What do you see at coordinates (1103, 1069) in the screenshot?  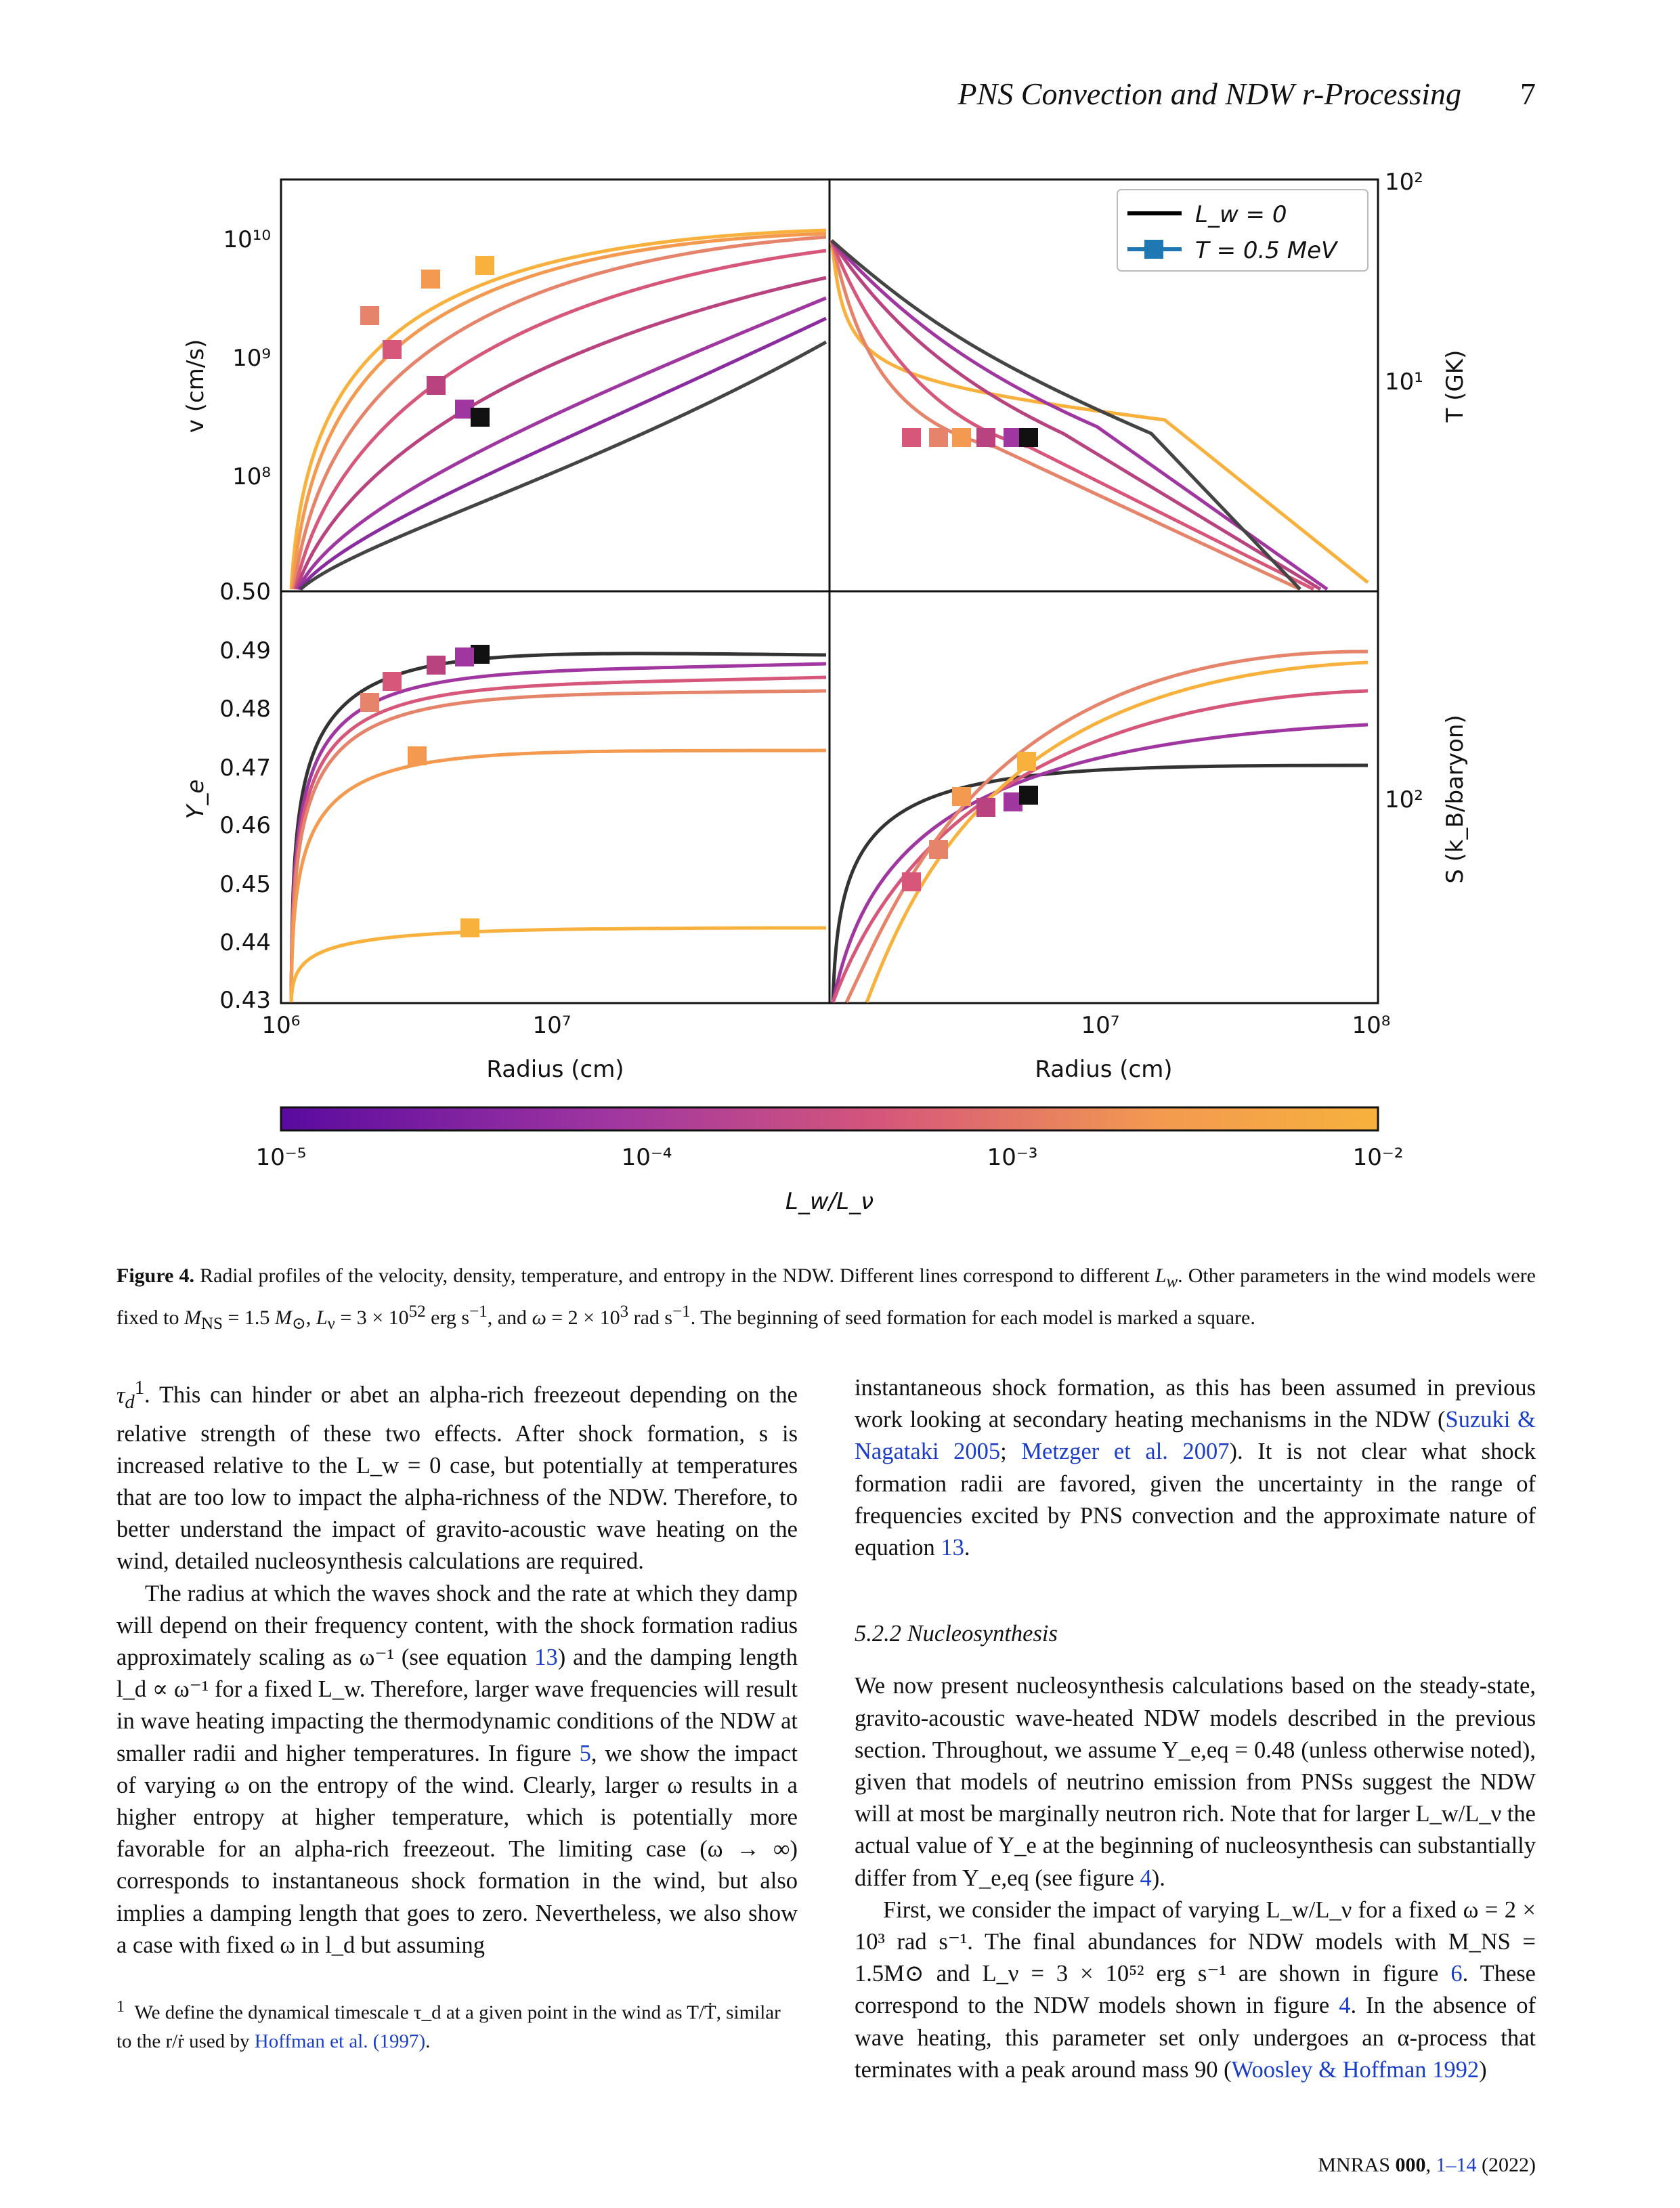 I see `entropy-xlabel: Radius (cm)` at bounding box center [1103, 1069].